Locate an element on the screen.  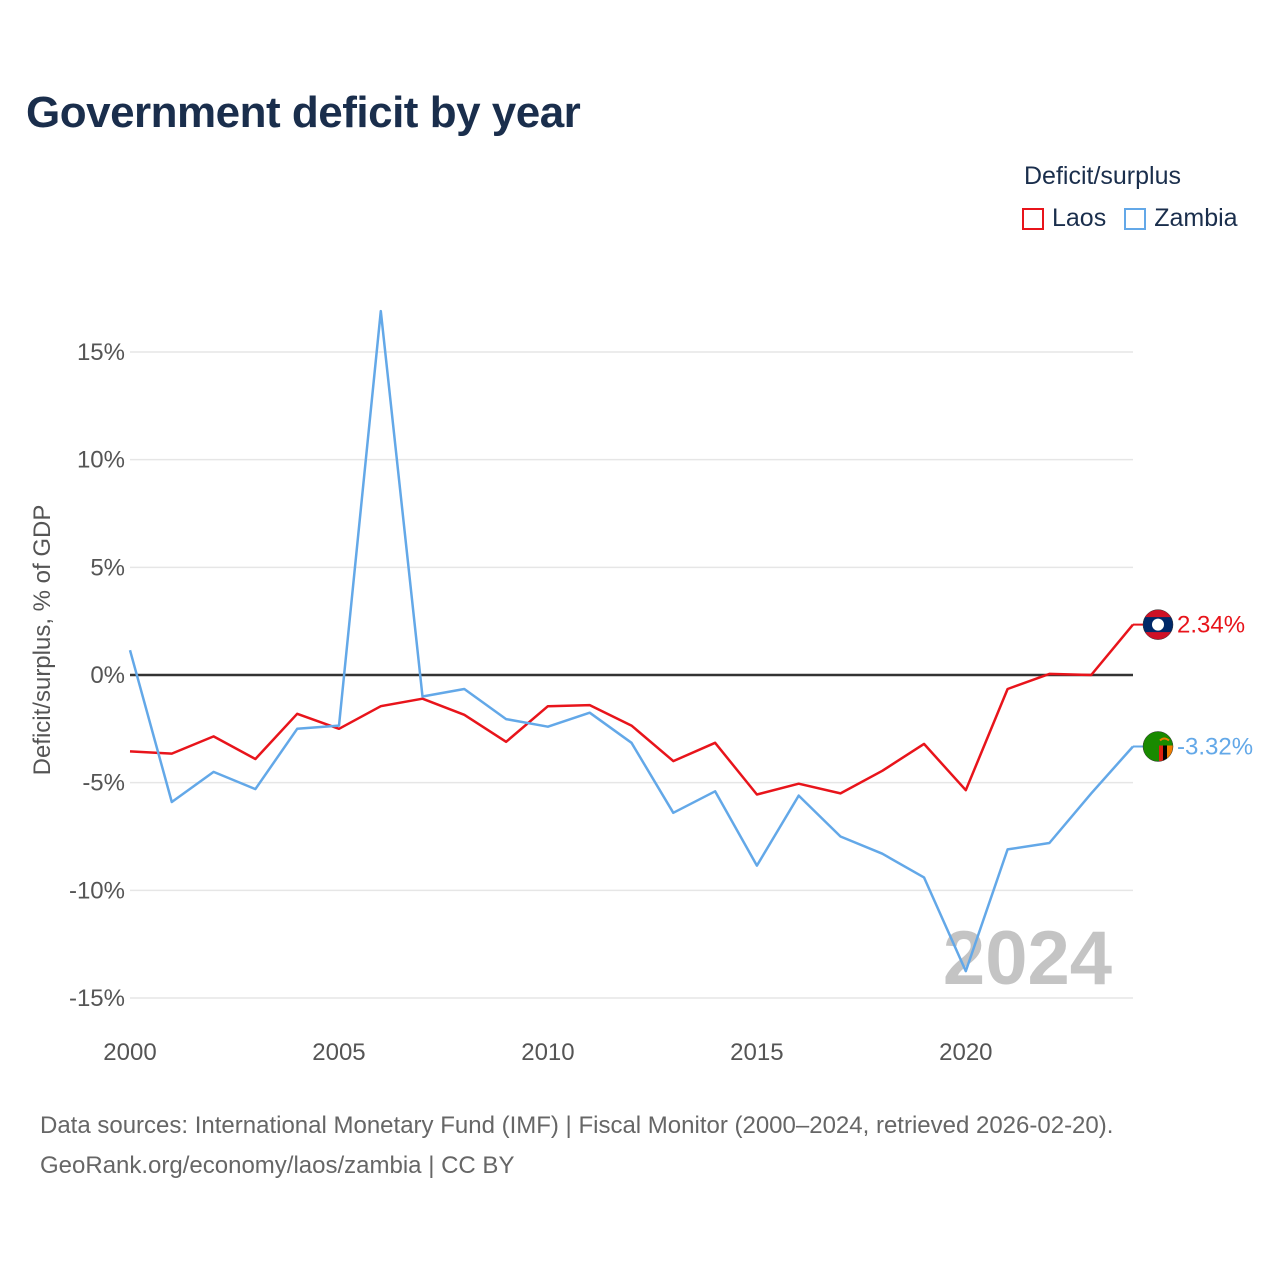
x-tick-labels: 2000 2005 2010 2015 2020 is located at coordinates (547, 1052).